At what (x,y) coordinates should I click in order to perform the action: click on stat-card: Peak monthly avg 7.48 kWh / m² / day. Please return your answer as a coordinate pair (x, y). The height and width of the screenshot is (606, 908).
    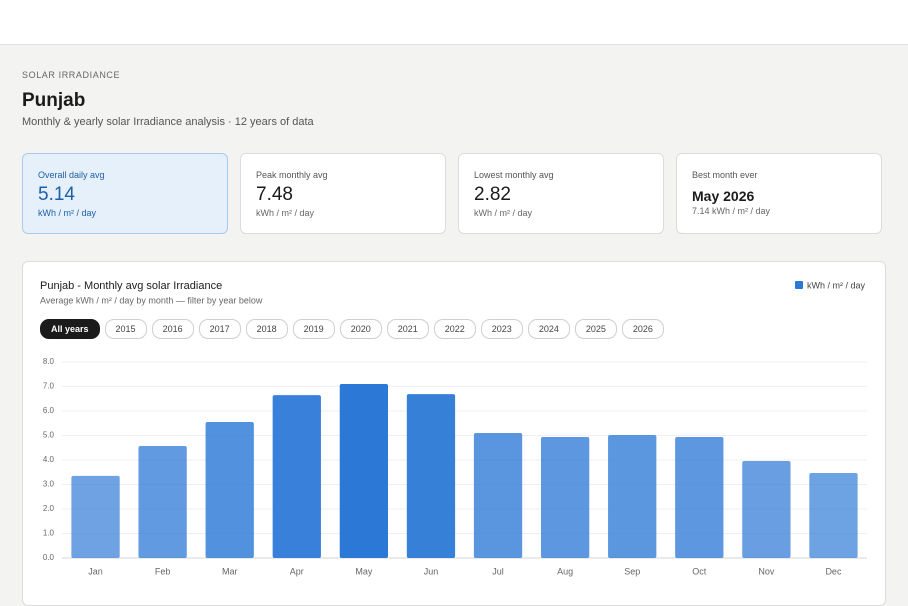
    Looking at the image, I should click on (343, 193).